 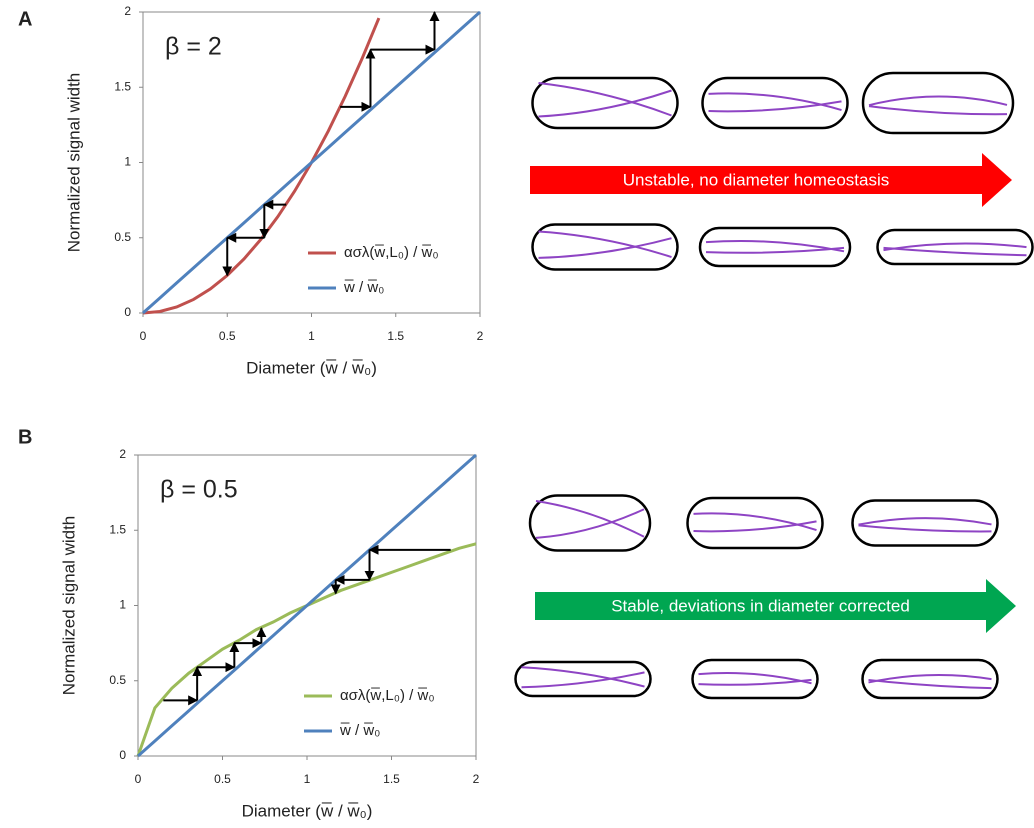 I want to click on arrow-label: Unstable, no diameter homeostasis, so click(x=756, y=179).